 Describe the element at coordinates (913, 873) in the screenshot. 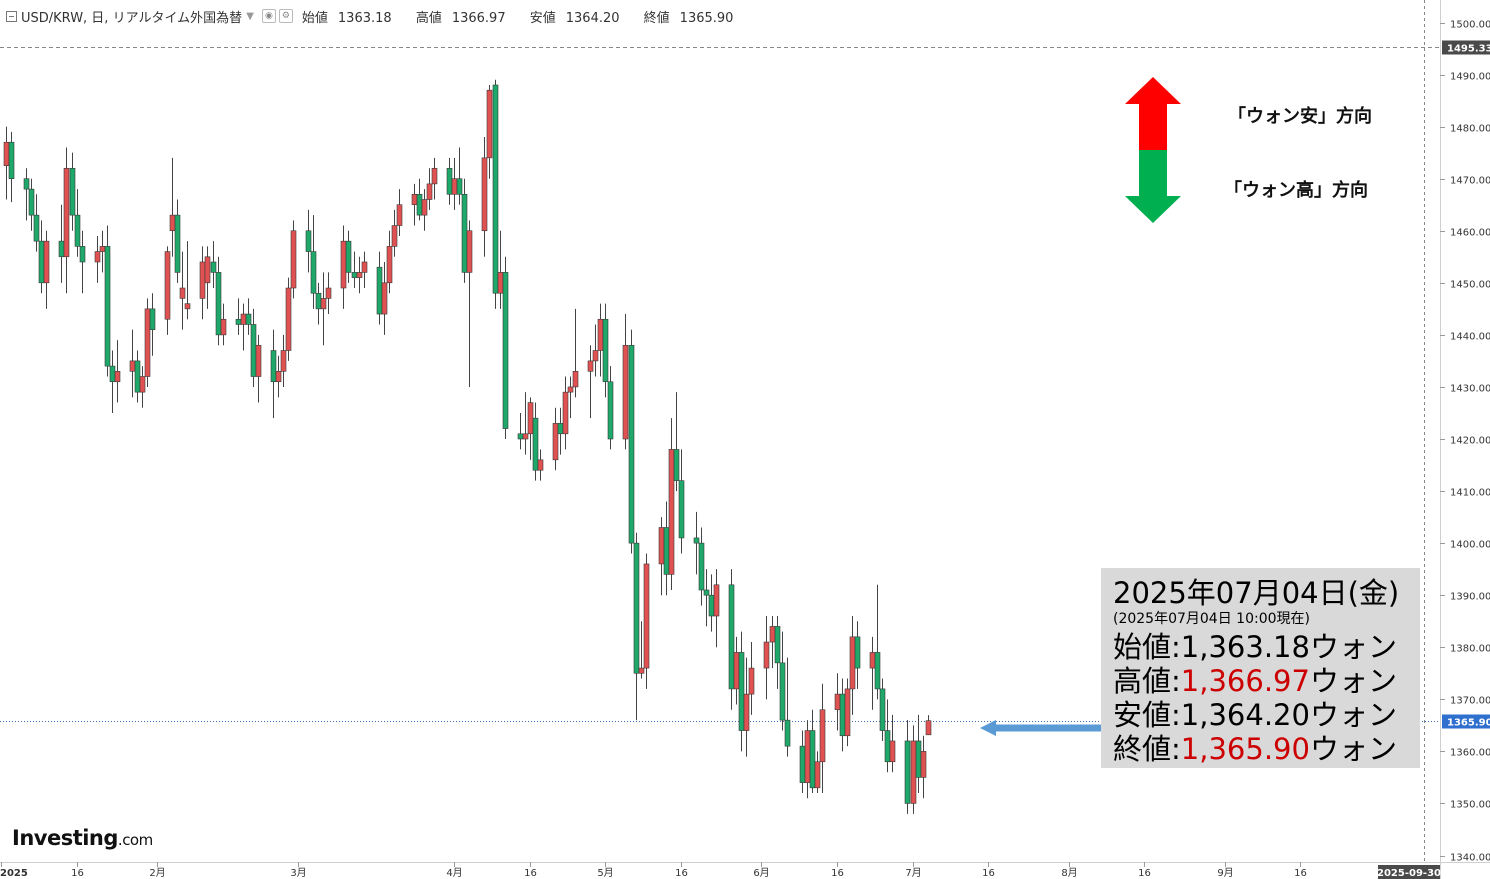

I see `x-tick-label: 7月` at that location.